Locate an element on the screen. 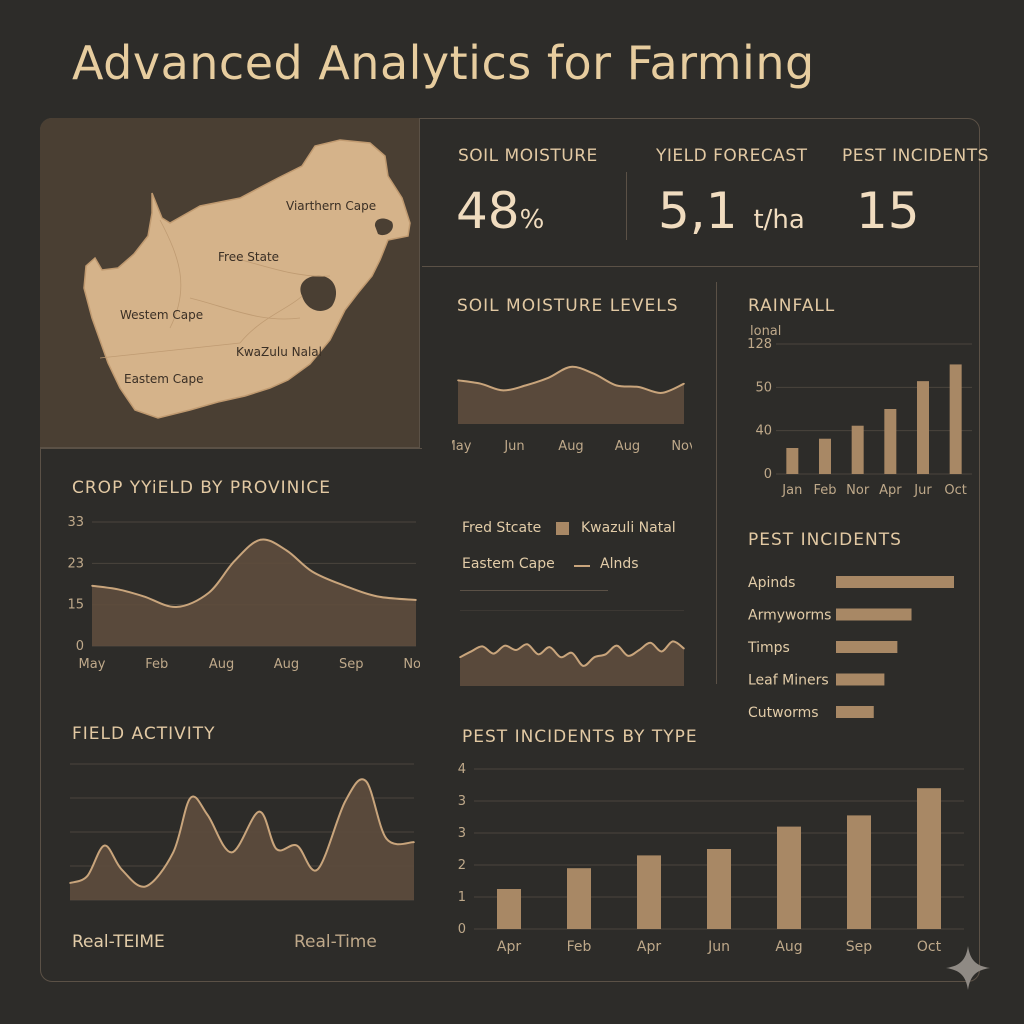  province-trend-chart is located at coordinates (572, 648).